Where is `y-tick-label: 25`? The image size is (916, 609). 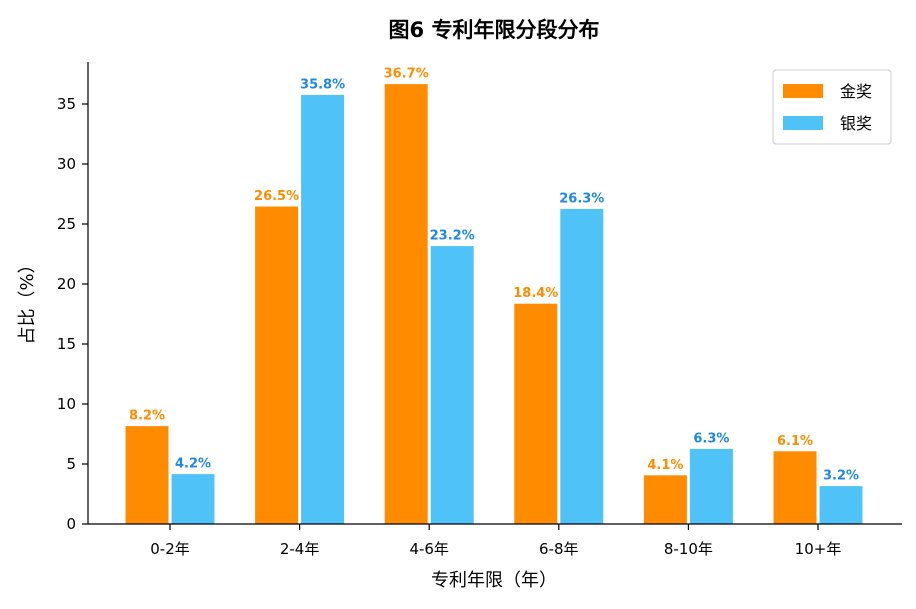
y-tick-label: 25 is located at coordinates (66, 224).